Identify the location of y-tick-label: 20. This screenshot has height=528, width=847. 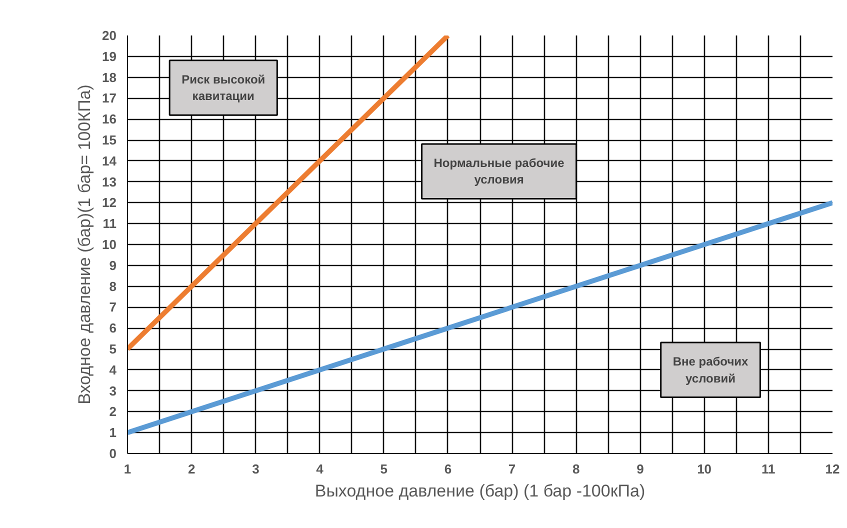
(109, 35).